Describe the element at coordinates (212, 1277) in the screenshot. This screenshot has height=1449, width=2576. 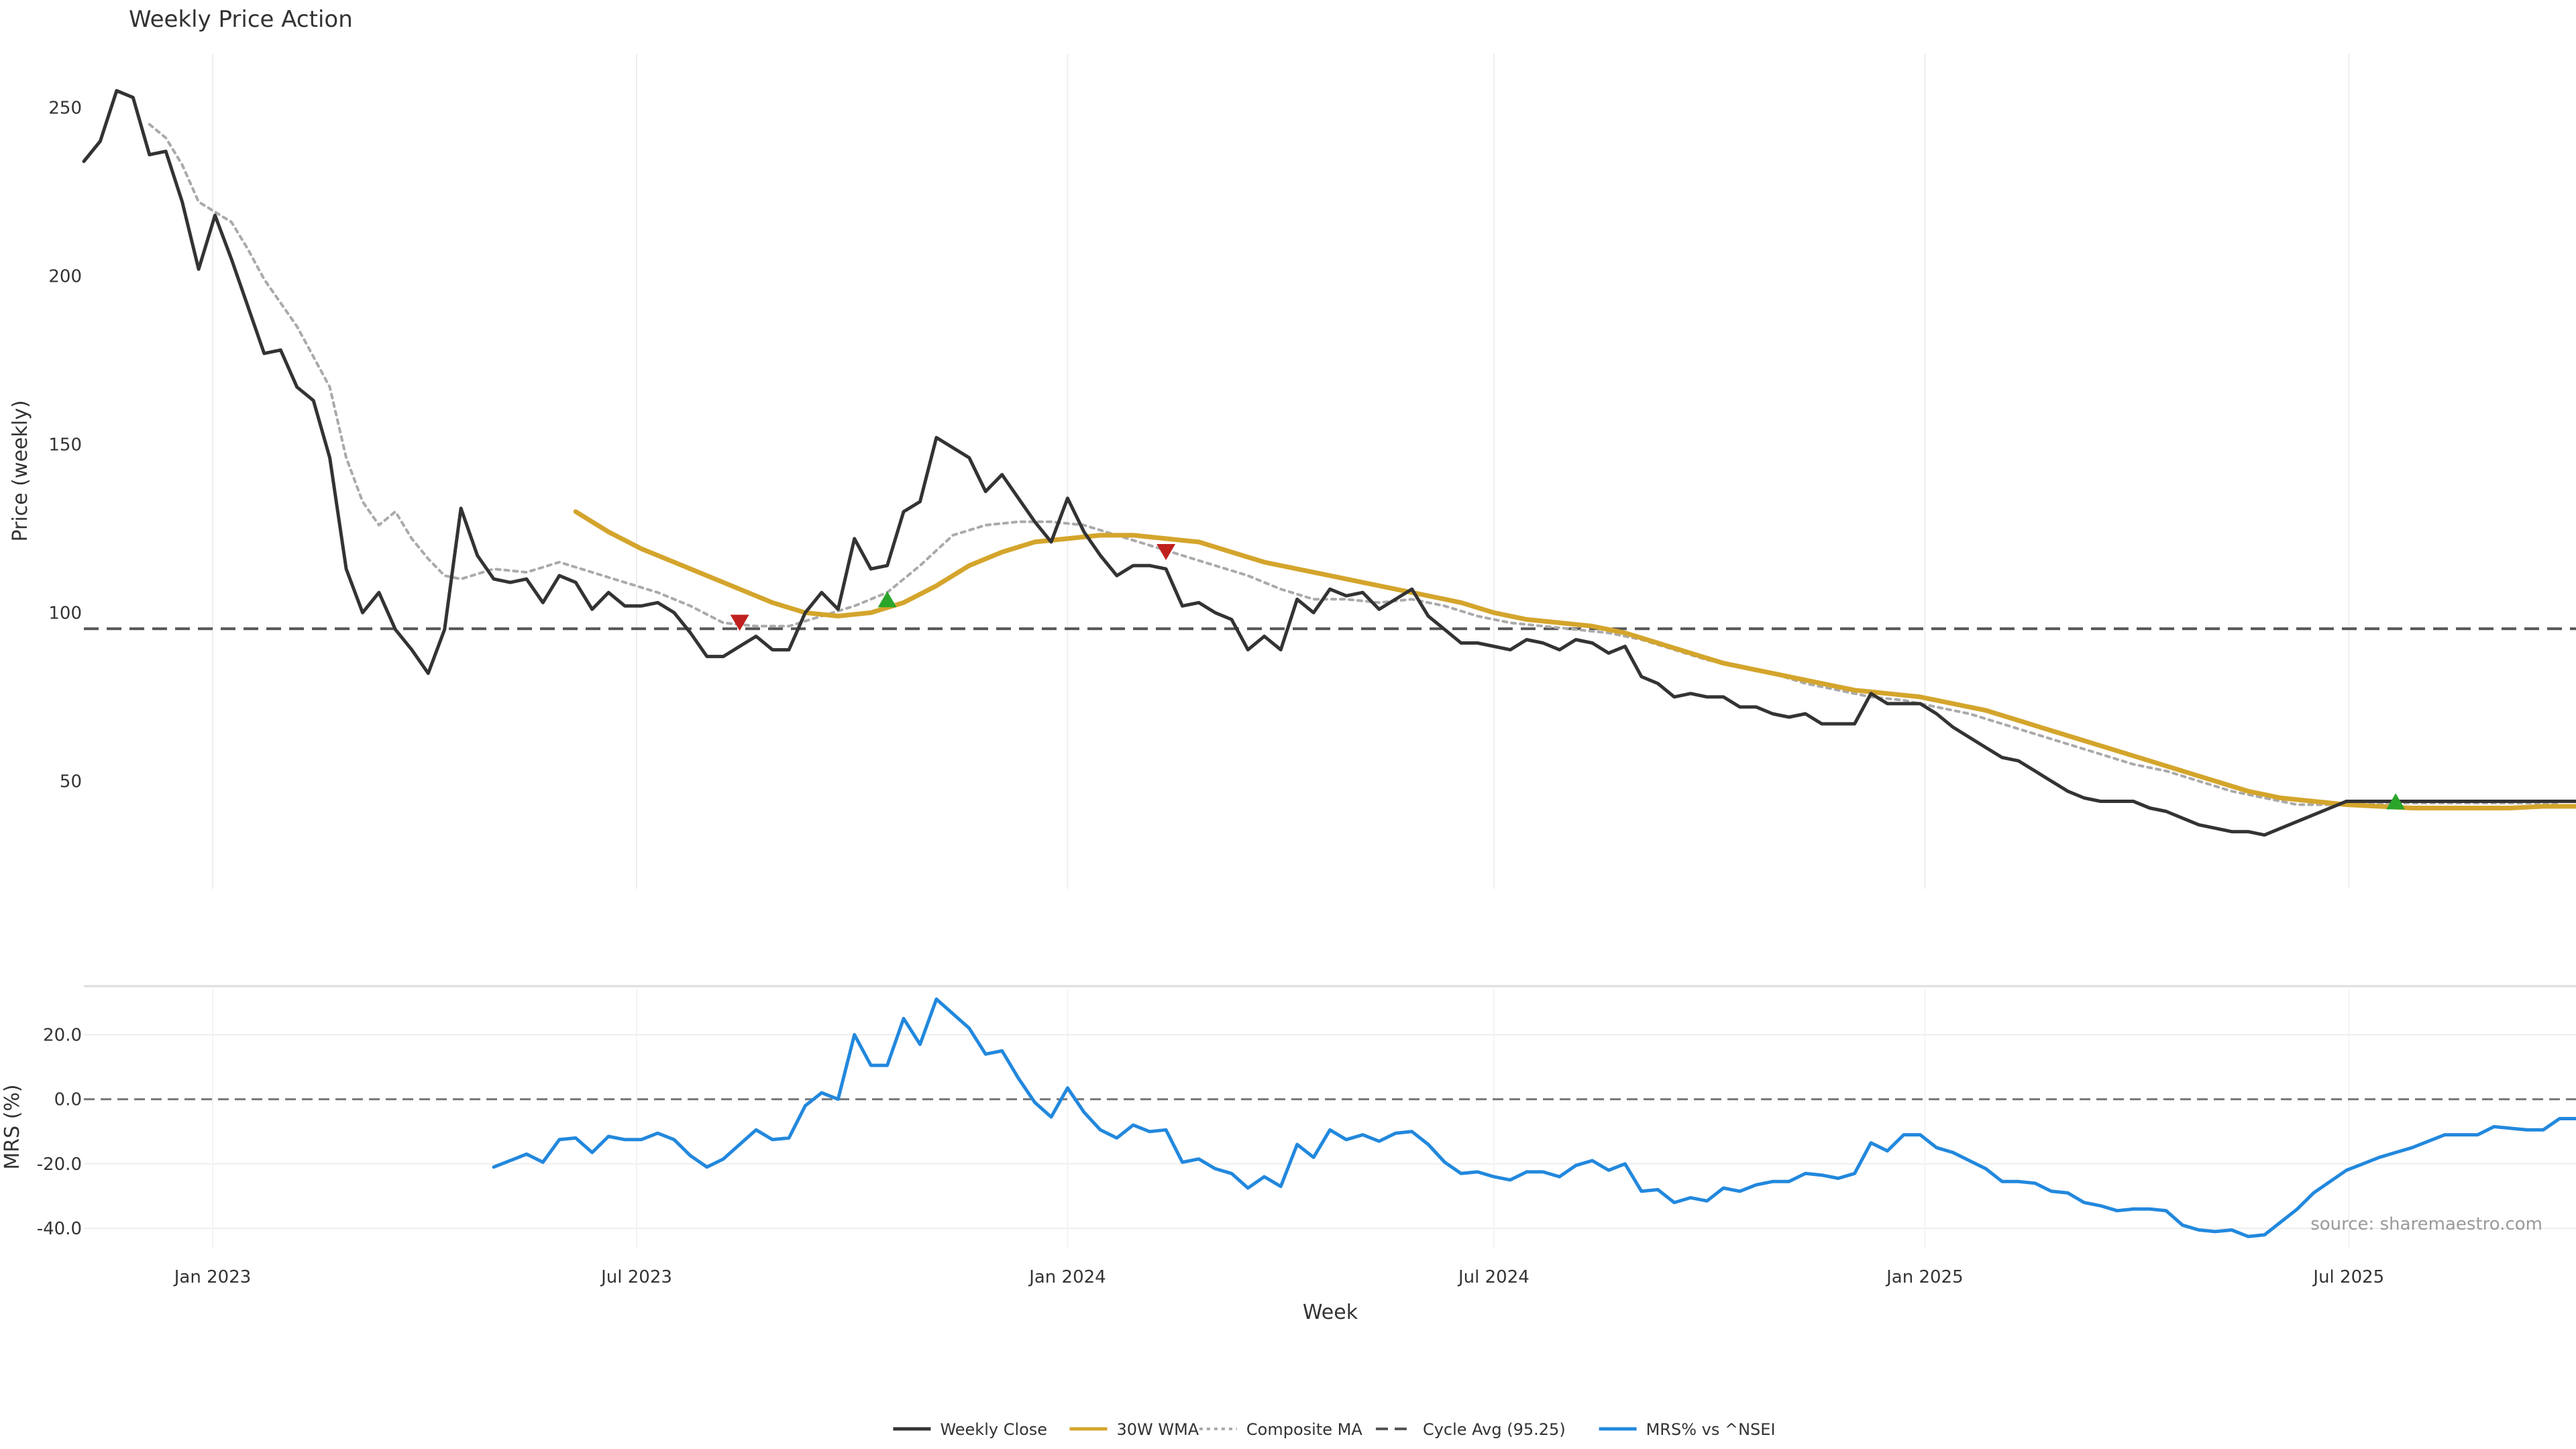
I see `x-tick-label: Jan 2023` at that location.